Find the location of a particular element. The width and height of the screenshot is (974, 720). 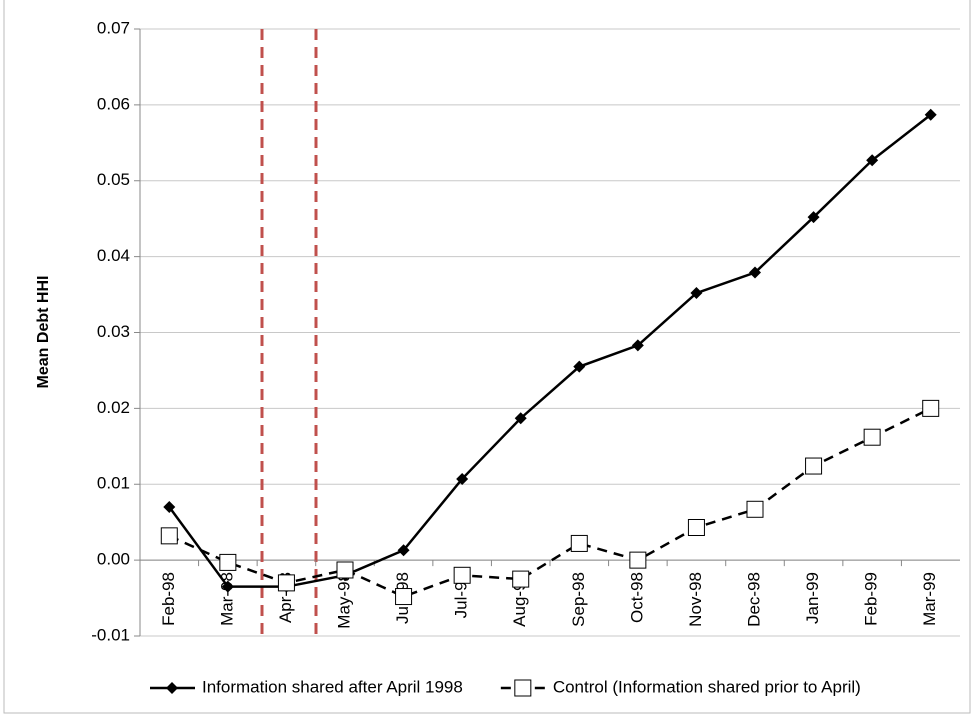

y-tick-label: 0.04 is located at coordinates (113, 255).